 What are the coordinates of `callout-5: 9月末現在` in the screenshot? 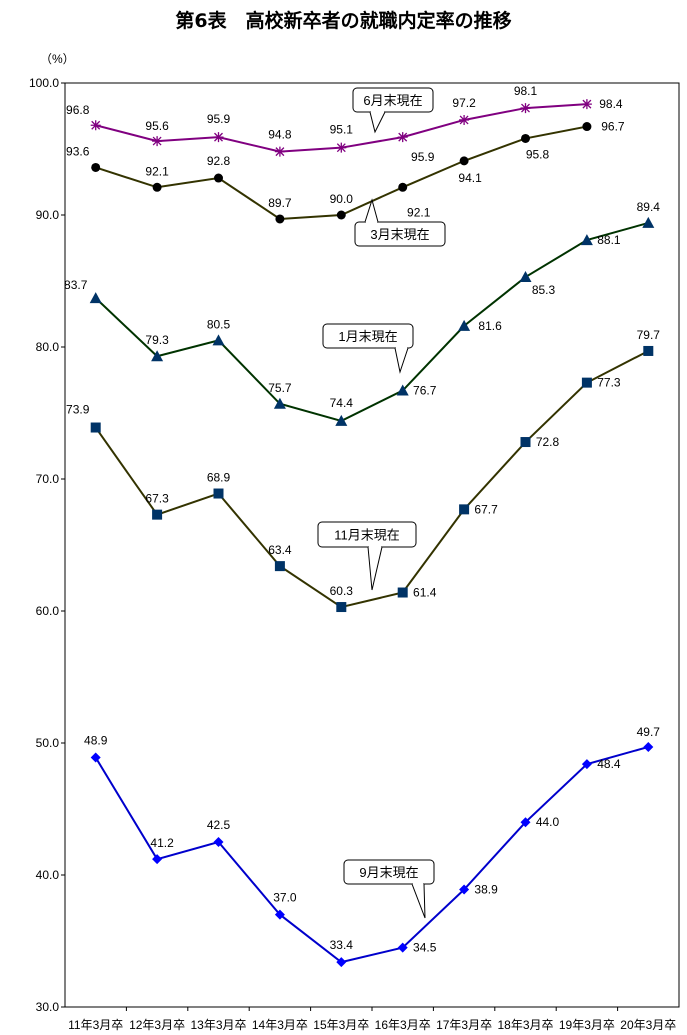 It's located at (389, 889).